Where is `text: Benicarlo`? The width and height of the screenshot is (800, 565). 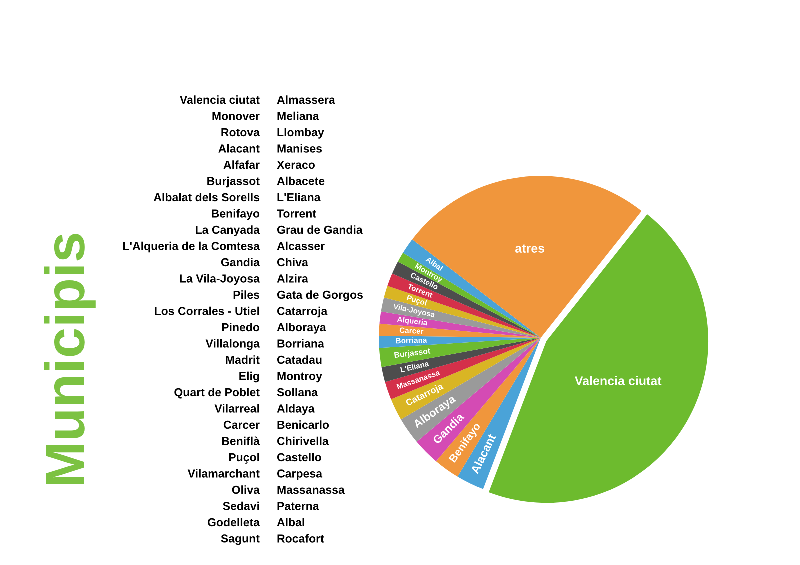
text: Benicarlo is located at coordinates (304, 425).